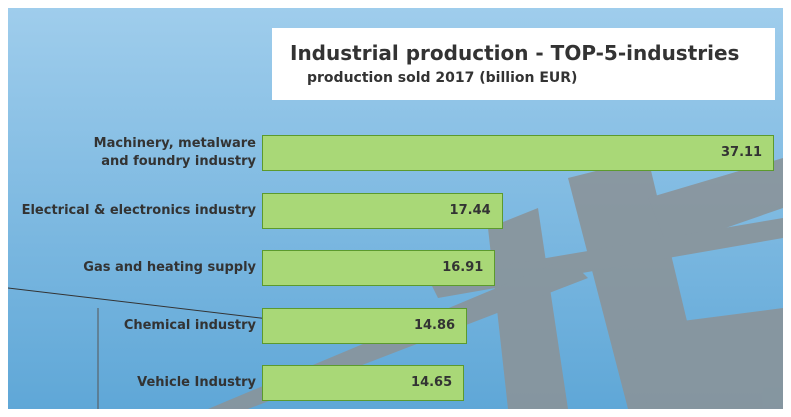  Describe the element at coordinates (741, 152) in the screenshot. I see `value-label: 37.11` at that location.